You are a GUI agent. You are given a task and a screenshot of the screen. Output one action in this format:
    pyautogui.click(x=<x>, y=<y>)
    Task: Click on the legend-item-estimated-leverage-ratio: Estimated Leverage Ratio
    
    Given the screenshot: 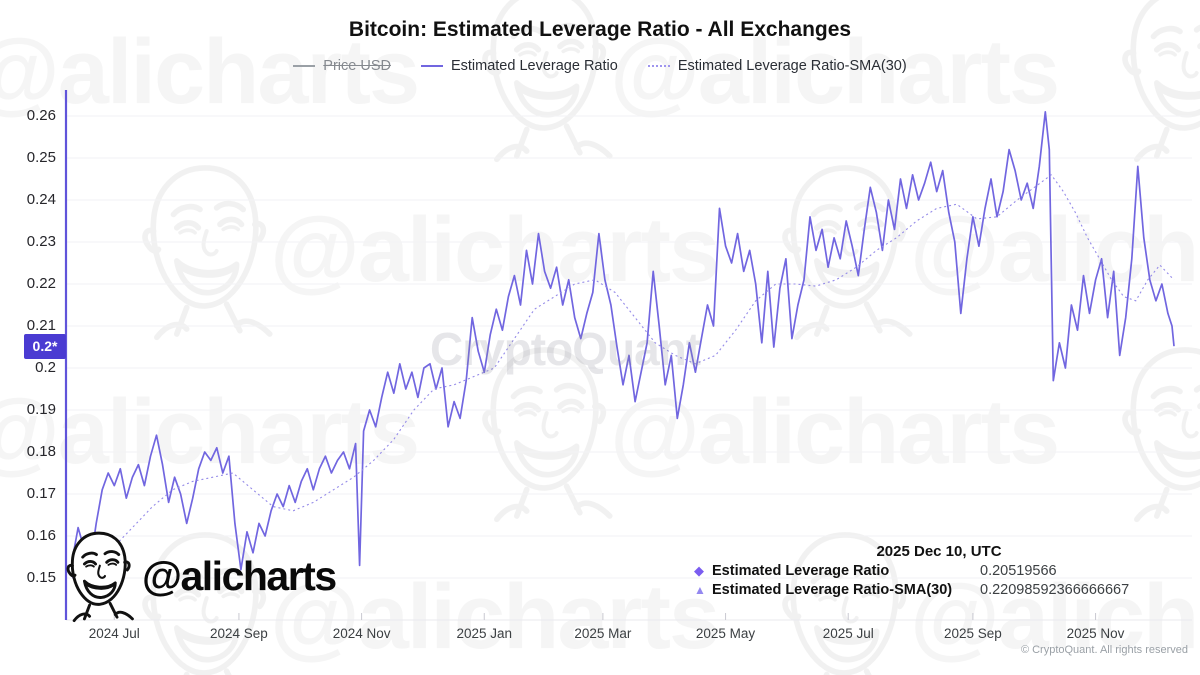 What is the action you would take?
    pyautogui.click(x=519, y=66)
    